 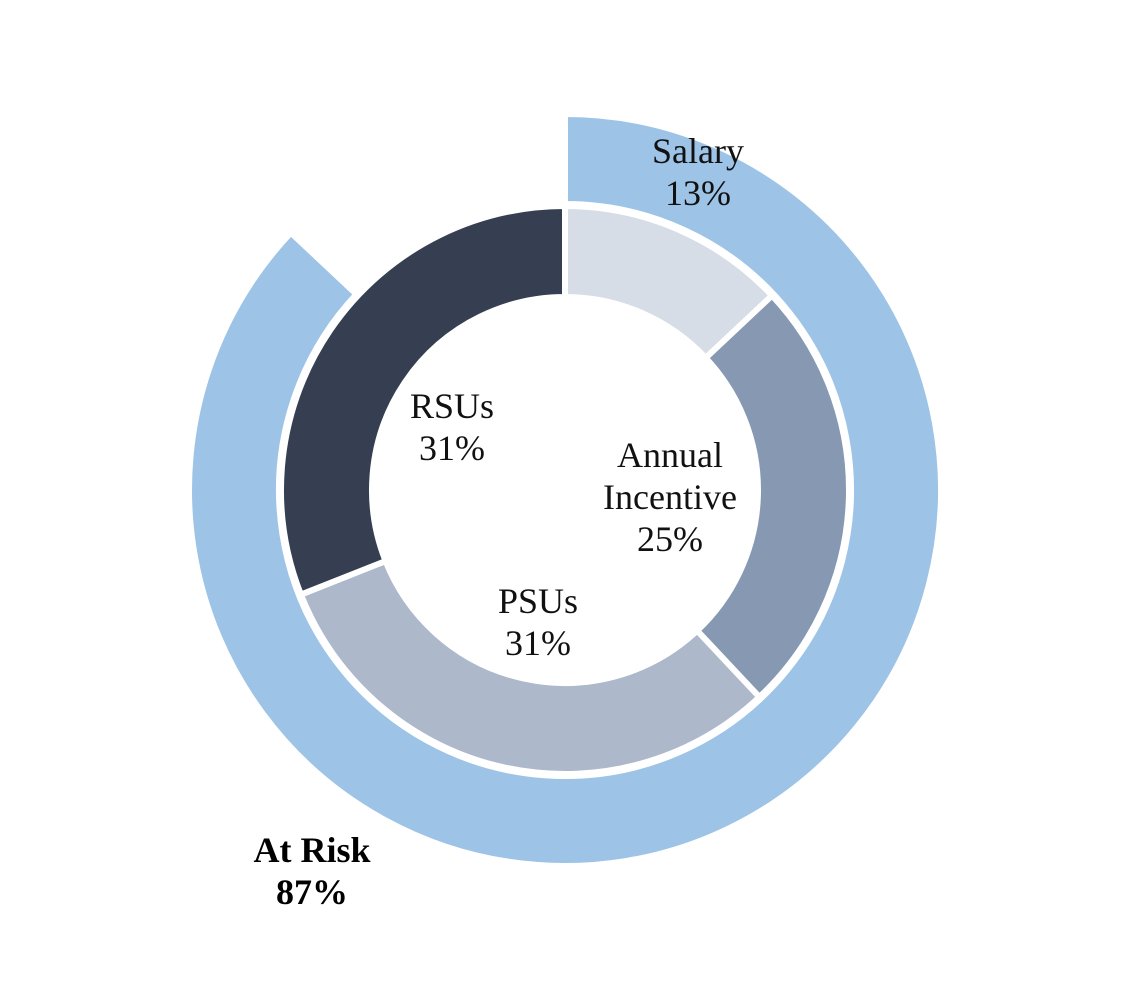 What do you see at coordinates (670, 497) in the screenshot?
I see `annual-incentive-label-line2: Incentive` at bounding box center [670, 497].